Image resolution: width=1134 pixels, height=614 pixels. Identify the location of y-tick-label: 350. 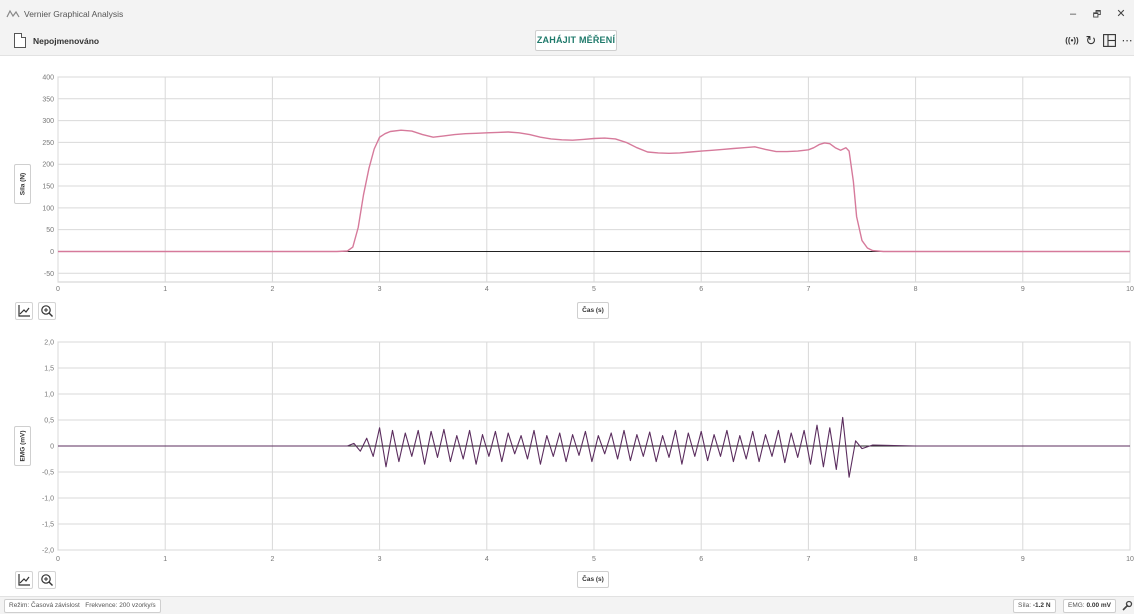
(48, 99).